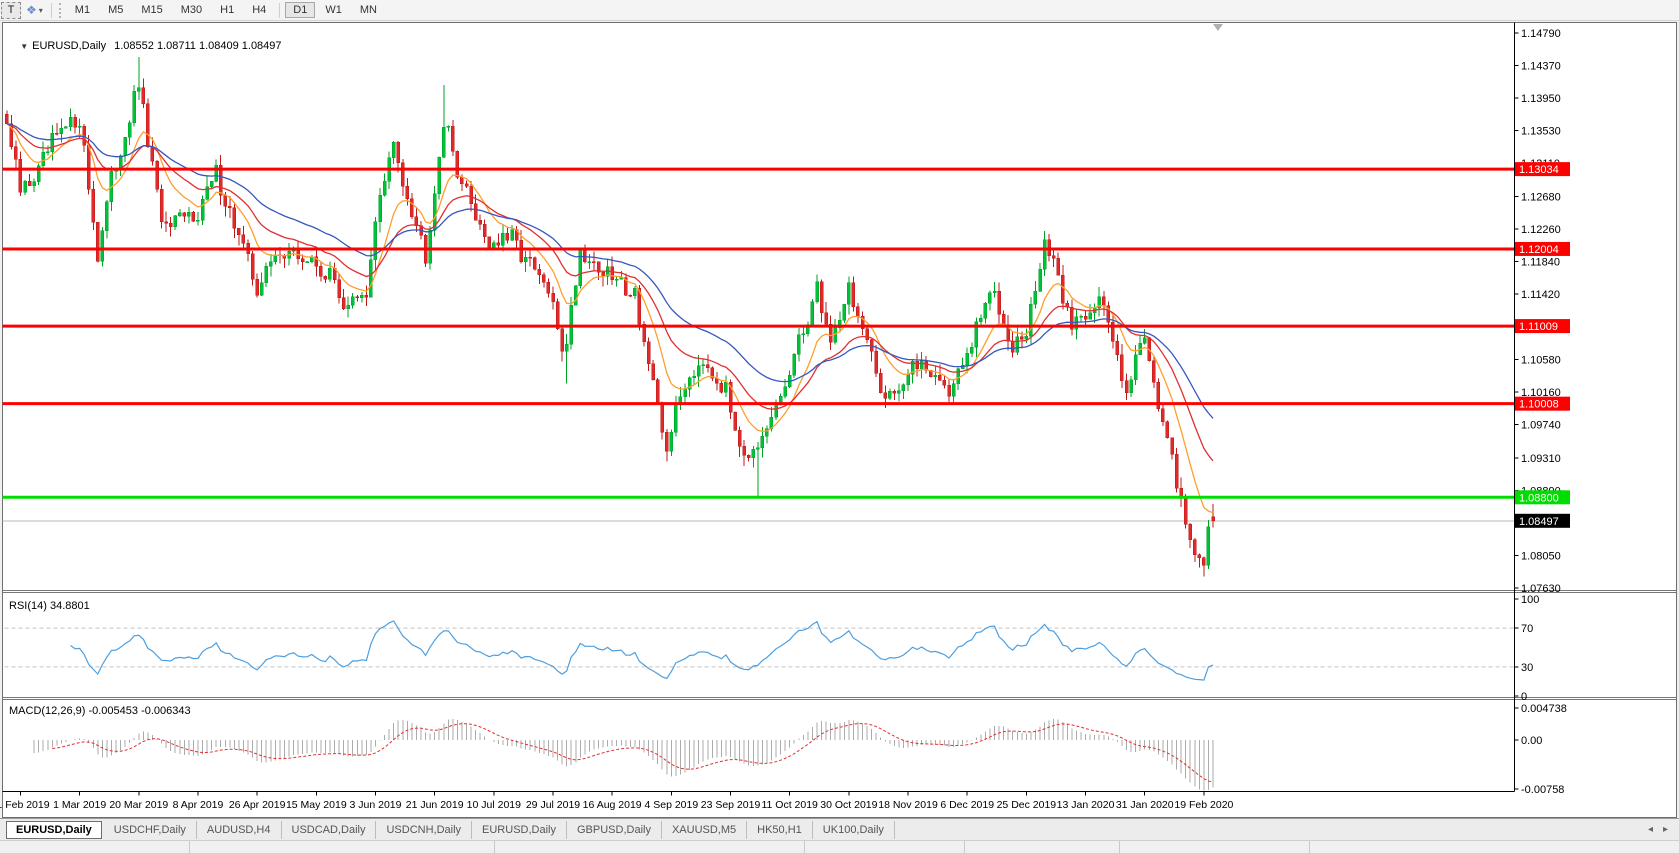 The width and height of the screenshot is (1679, 853). What do you see at coordinates (1145, 805) in the screenshot?
I see `svg-text: 31 Jan 2020` at bounding box center [1145, 805].